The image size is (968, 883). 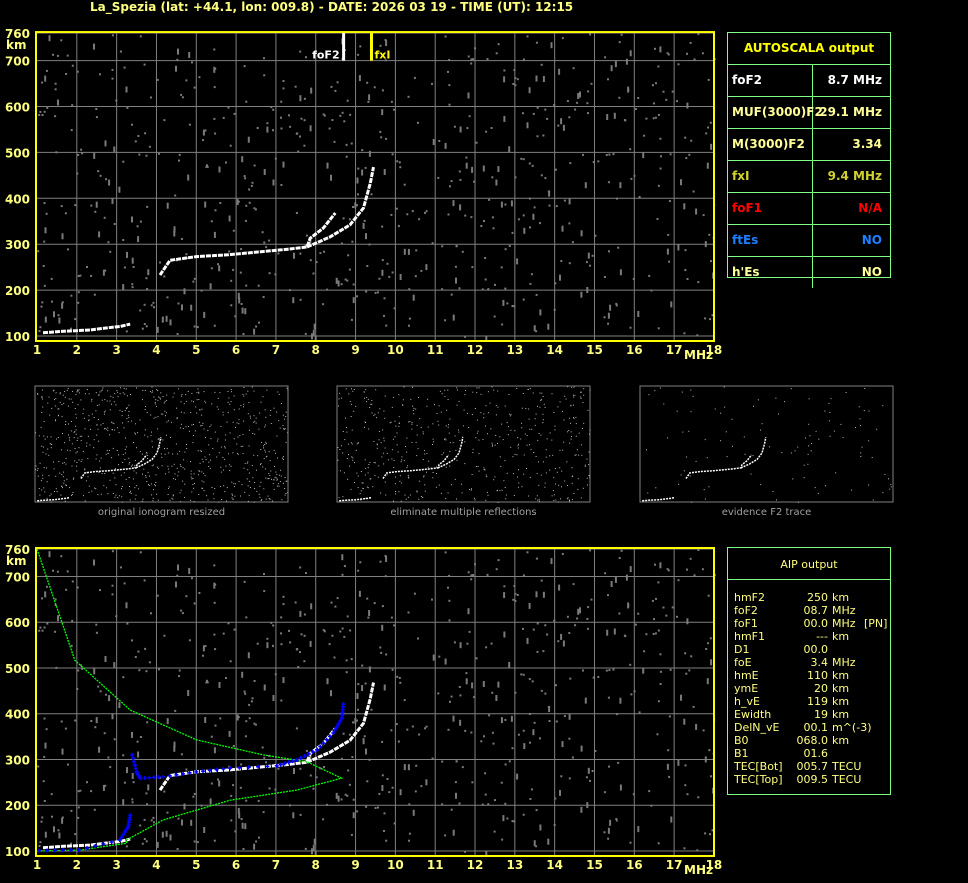 What do you see at coordinates (809, 241) in the screenshot?
I see `autoscala-row: ftEs NO` at bounding box center [809, 241].